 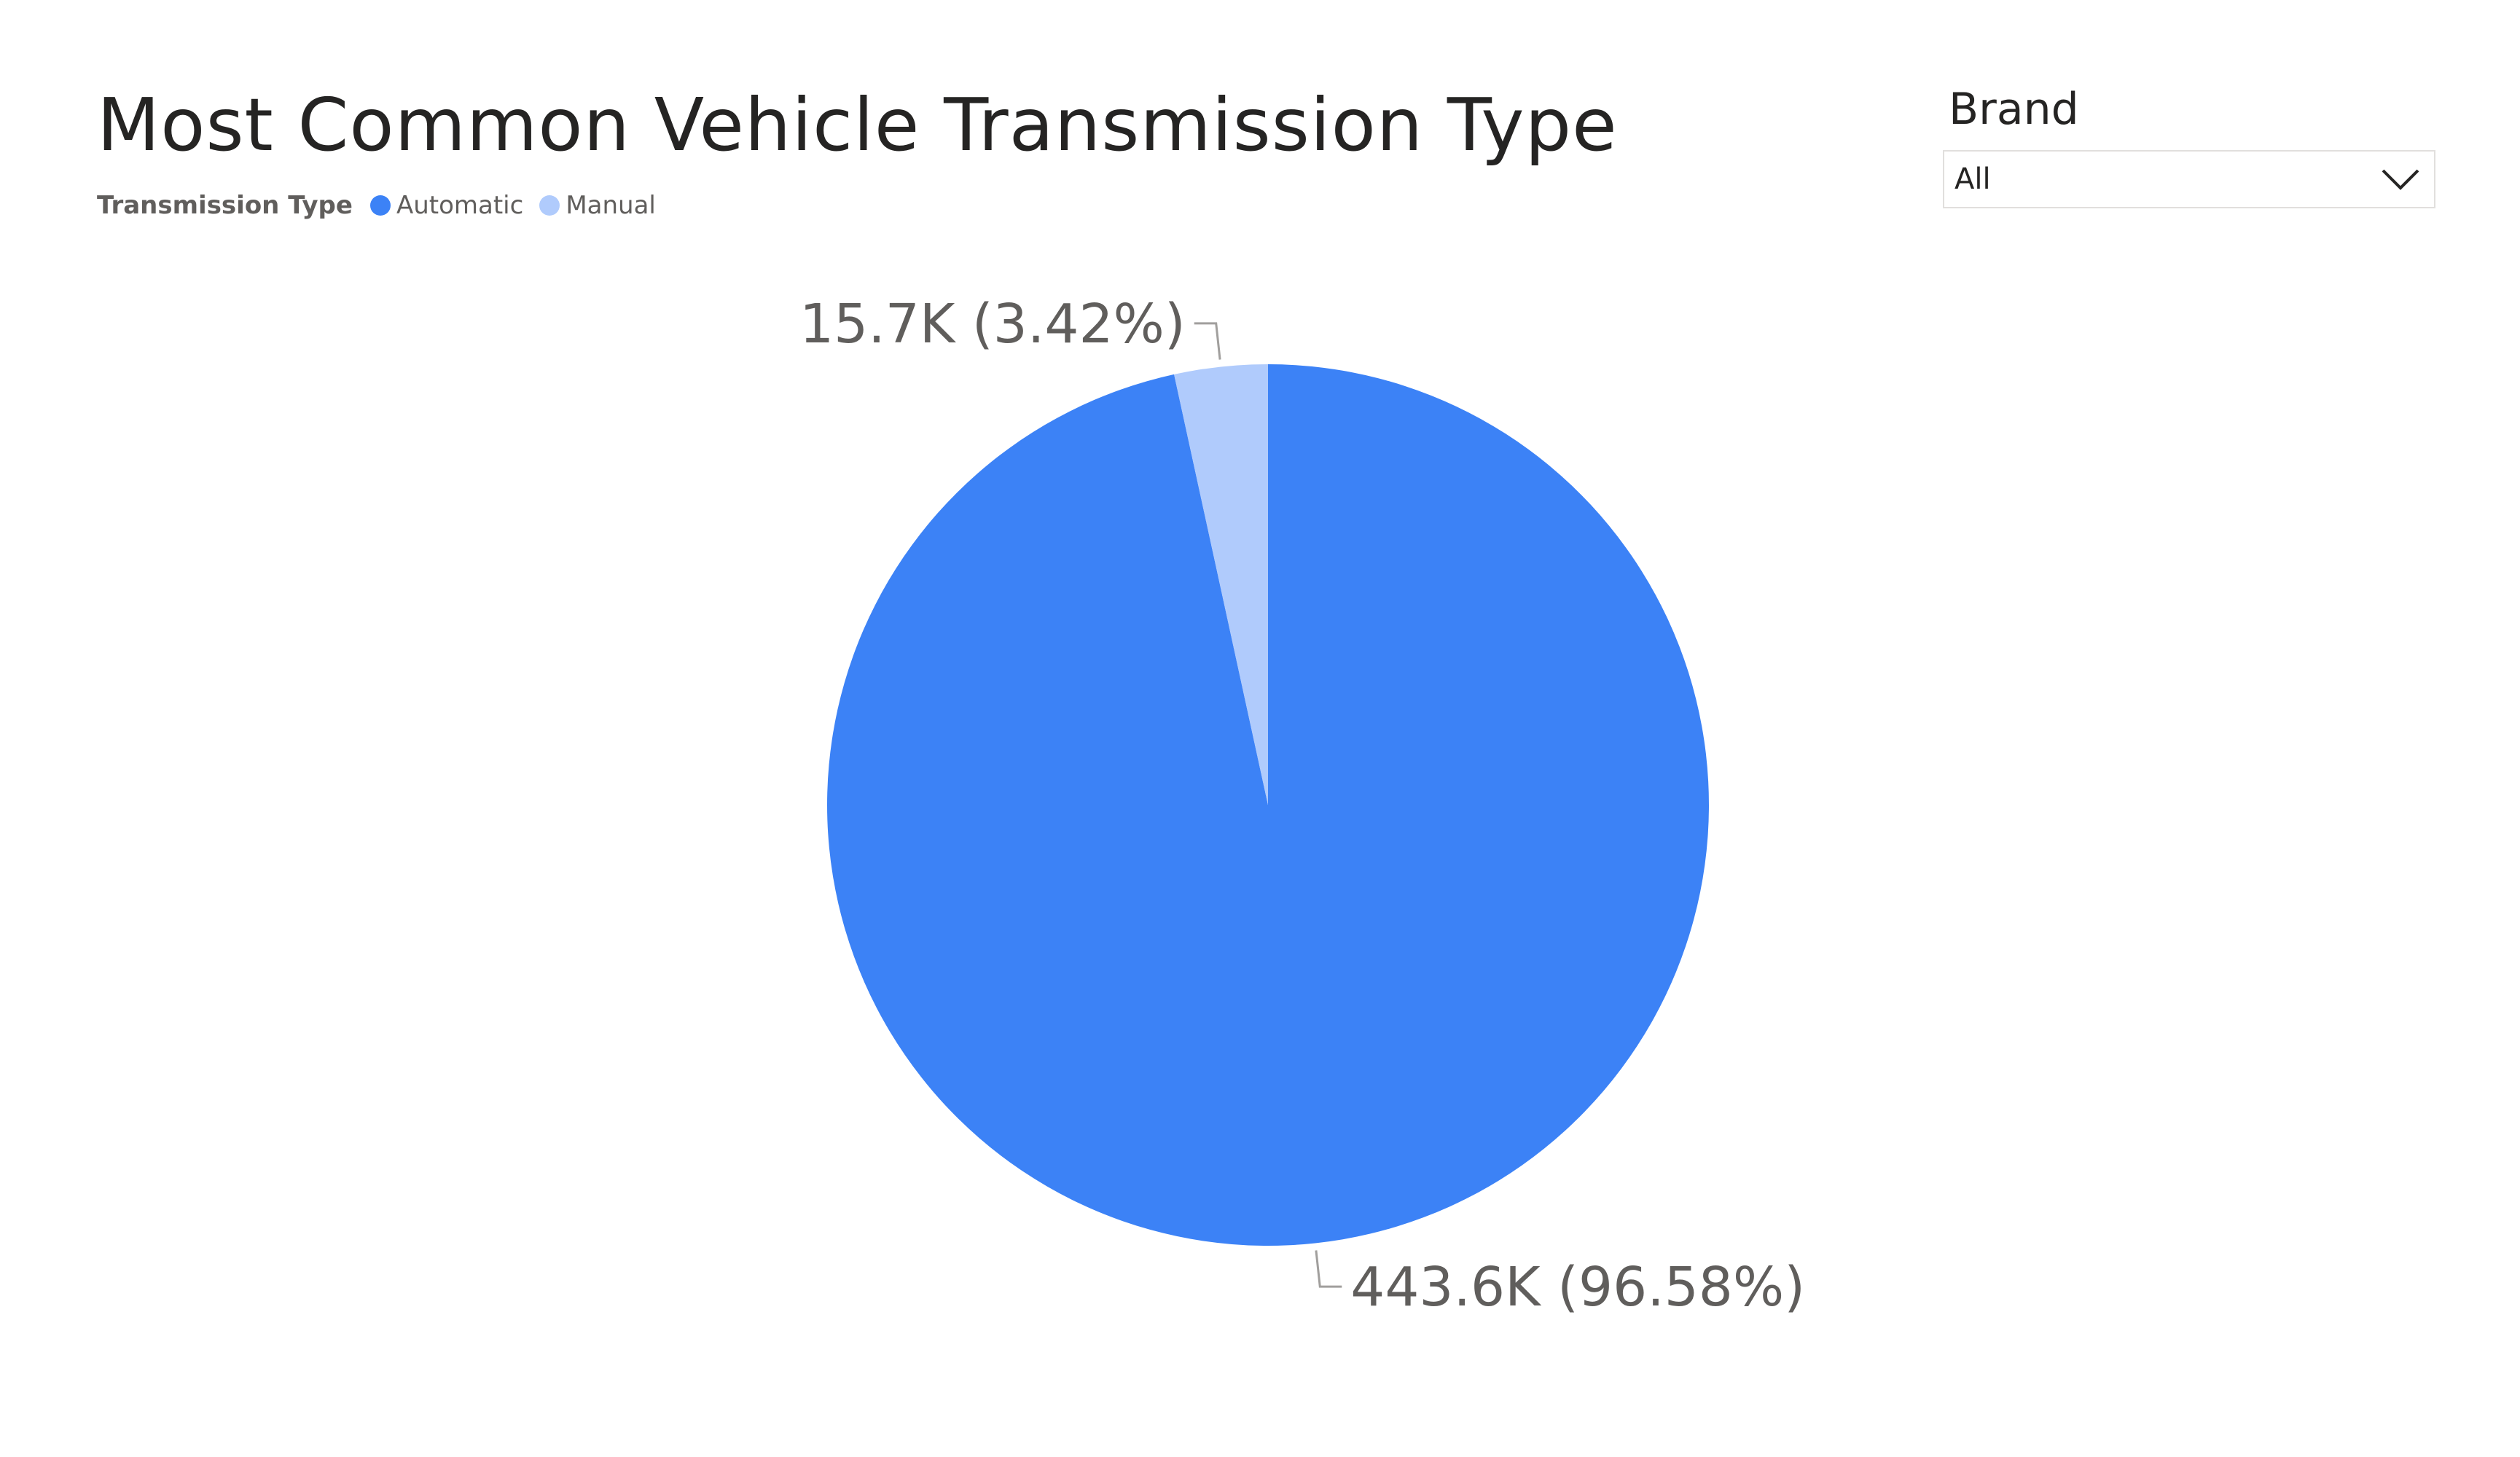 I want to click on legend-item-manual: Manual, so click(x=597, y=206).